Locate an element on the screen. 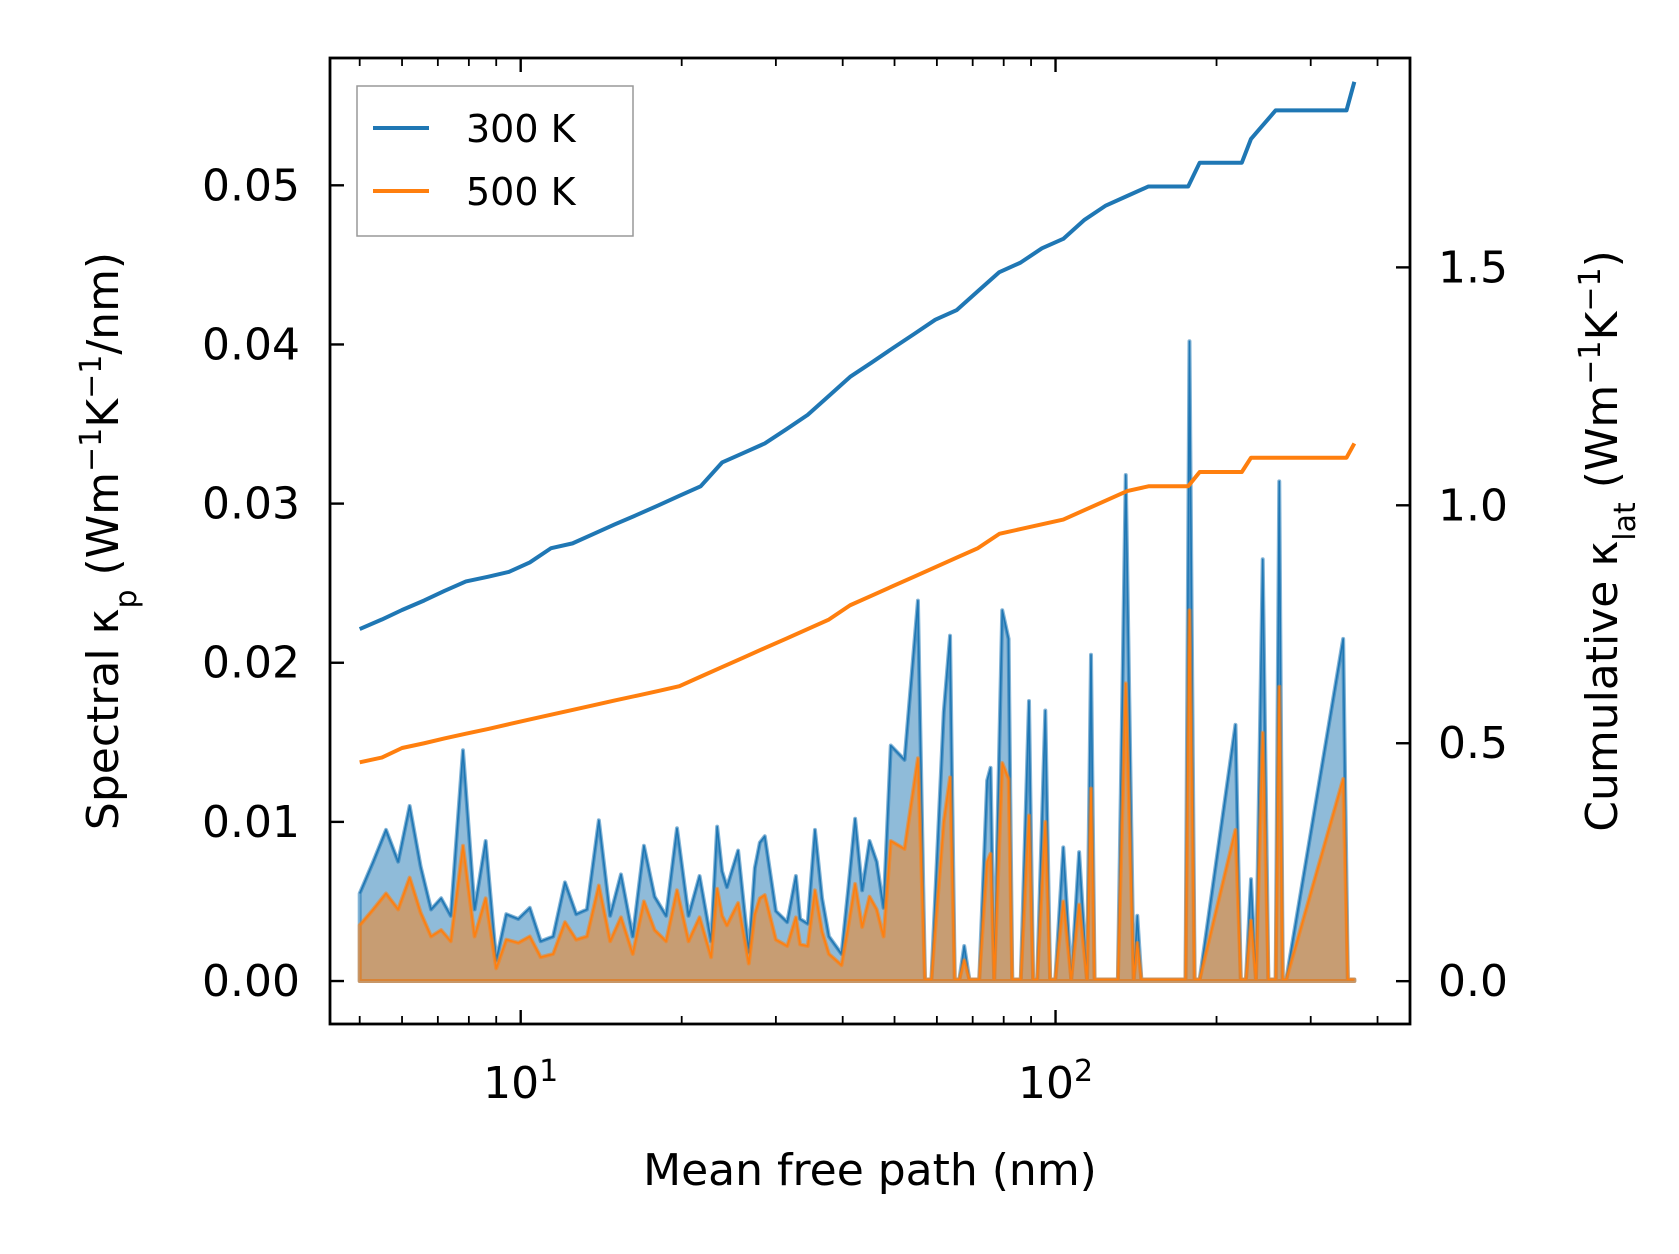 The height and width of the screenshot is (1254, 1679). y-left-tick-label-2: 0.02 is located at coordinates (251, 663).